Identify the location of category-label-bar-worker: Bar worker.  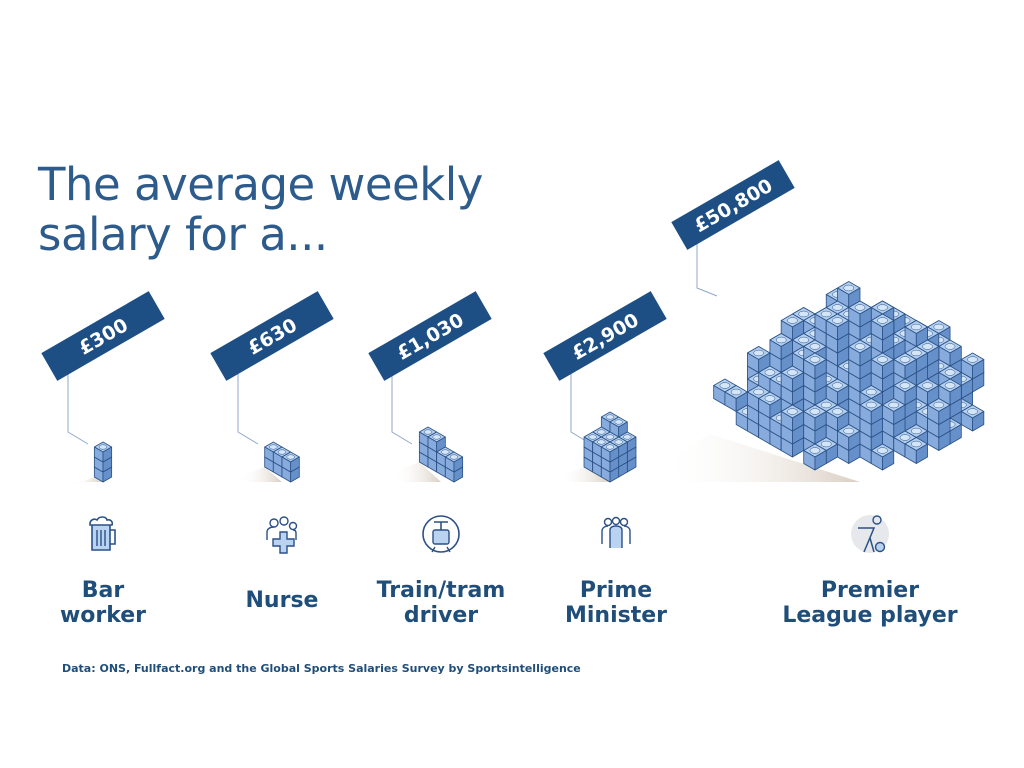
(106, 603).